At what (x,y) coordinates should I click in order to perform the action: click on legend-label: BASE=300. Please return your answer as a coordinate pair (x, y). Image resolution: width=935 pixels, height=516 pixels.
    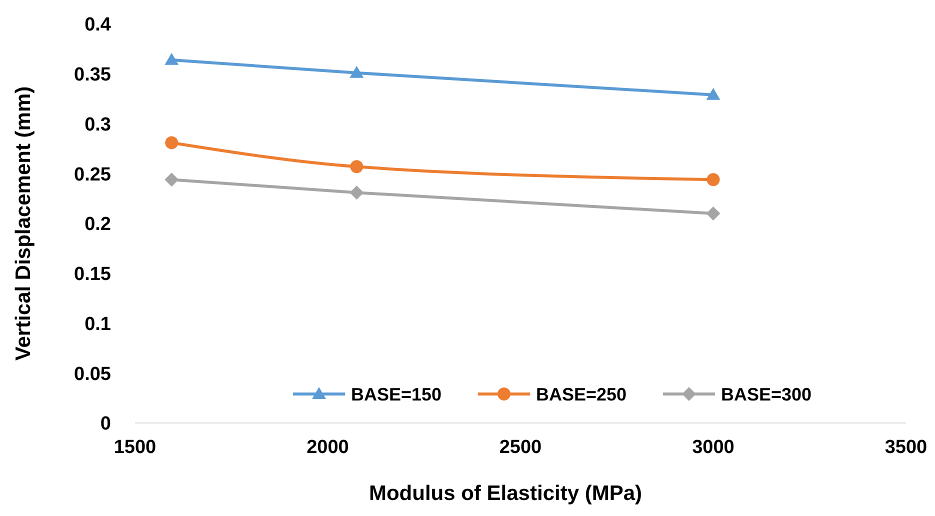
    Looking at the image, I should click on (766, 394).